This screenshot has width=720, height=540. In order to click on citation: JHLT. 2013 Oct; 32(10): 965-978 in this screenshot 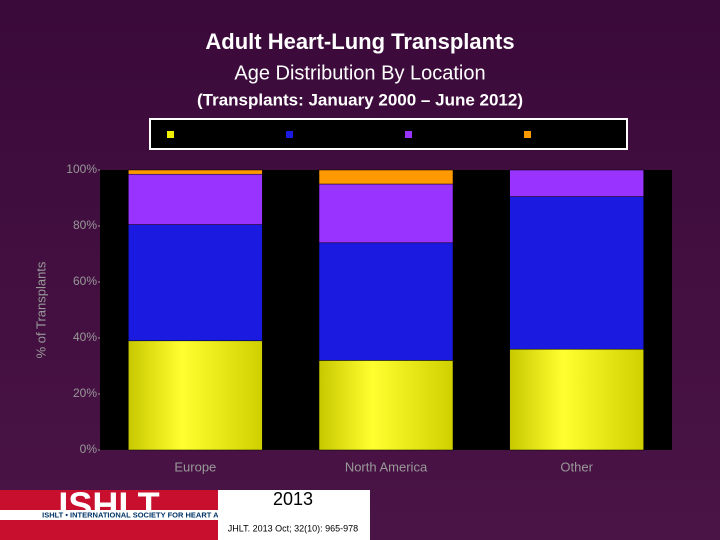, I will do `click(293, 528)`.